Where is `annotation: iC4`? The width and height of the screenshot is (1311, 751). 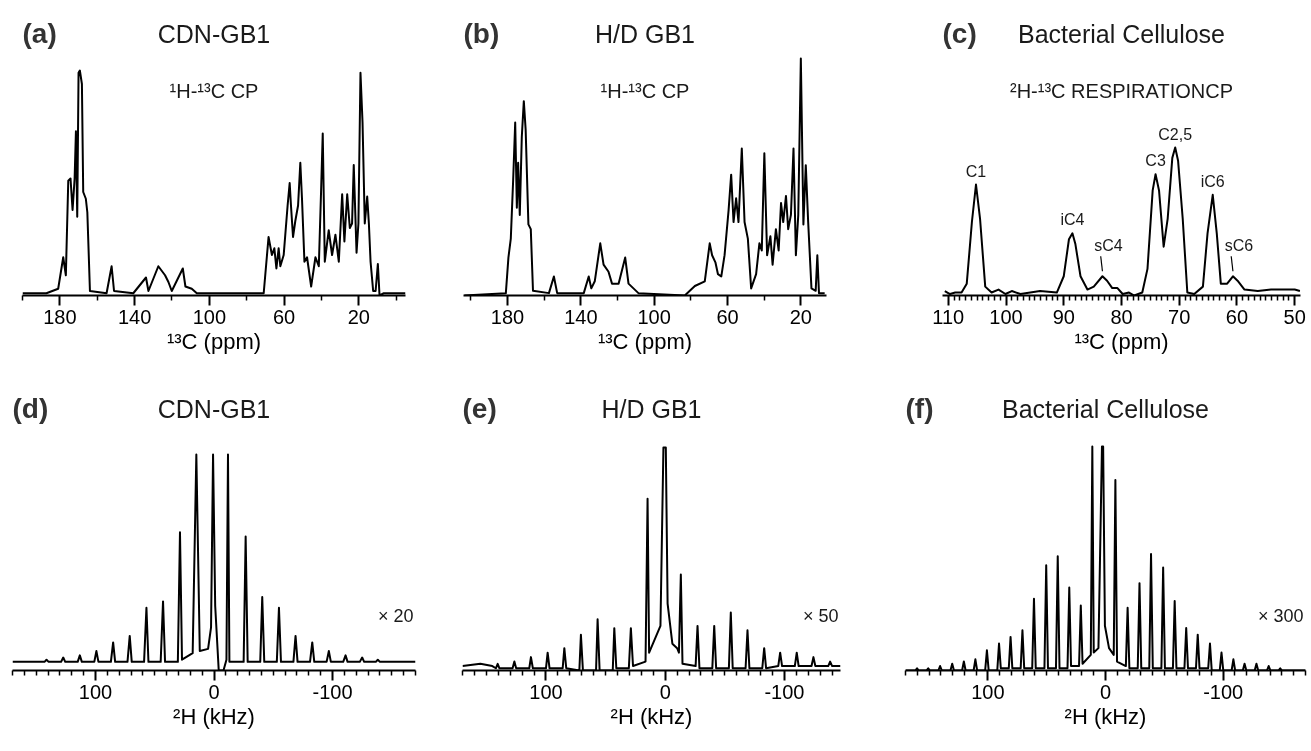
annotation: iC4 is located at coordinates (1072, 220).